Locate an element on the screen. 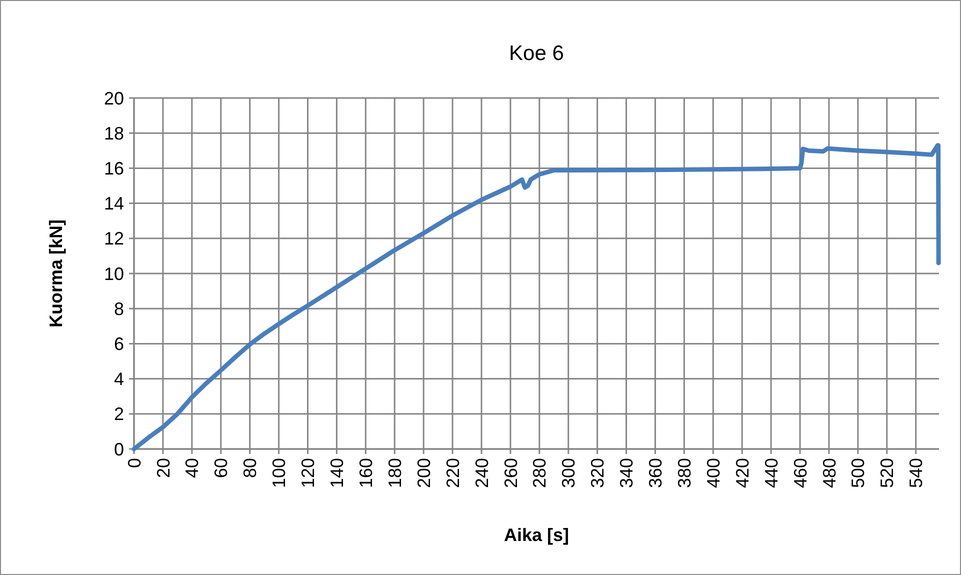 The image size is (961, 575). x-tick-label: 40 is located at coordinates (192, 468).